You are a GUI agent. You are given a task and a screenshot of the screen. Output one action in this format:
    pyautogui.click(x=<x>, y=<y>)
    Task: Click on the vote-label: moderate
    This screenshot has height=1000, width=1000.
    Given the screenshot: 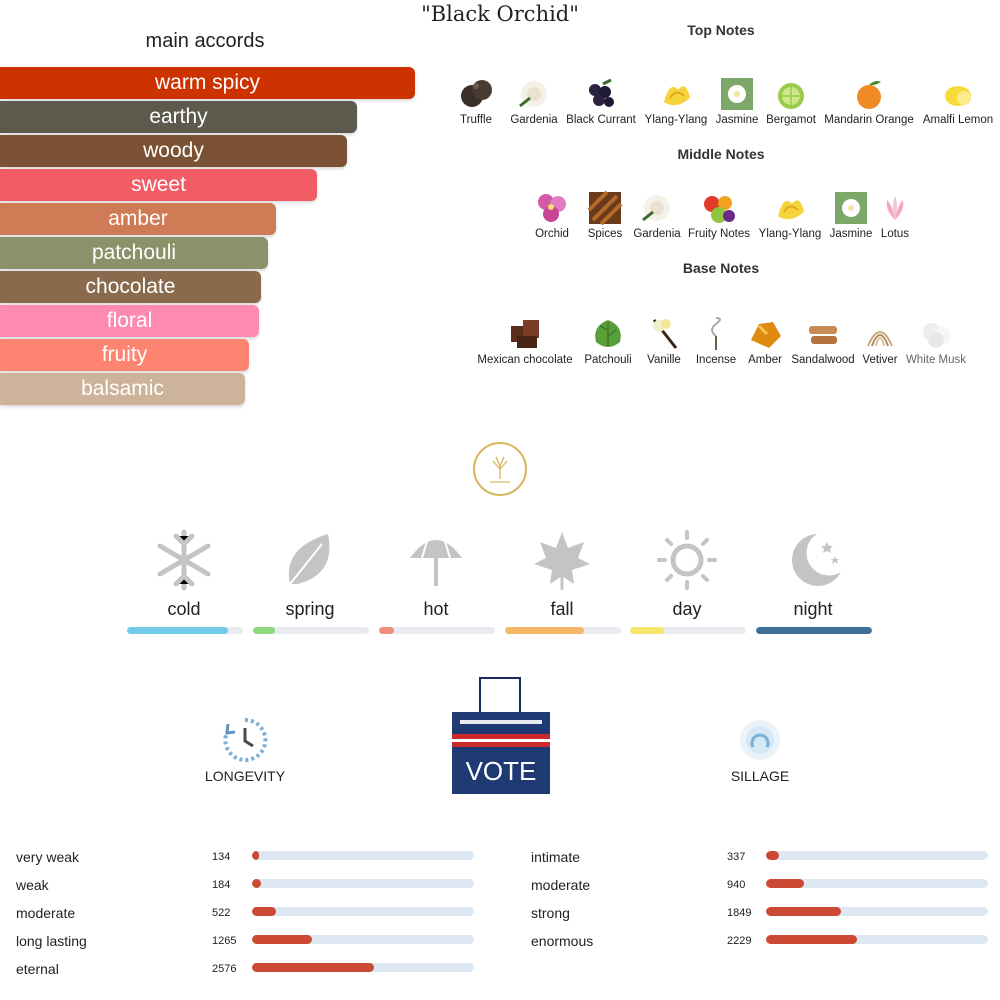 What is the action you would take?
    pyautogui.click(x=46, y=913)
    